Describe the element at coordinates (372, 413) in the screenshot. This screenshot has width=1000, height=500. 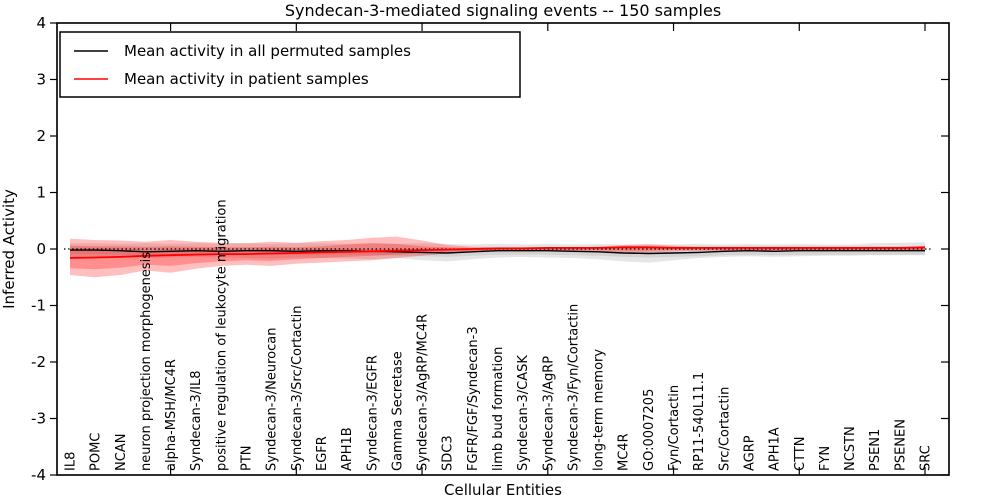
I see `x-category-label: Syndecan-3/EGFR` at that location.